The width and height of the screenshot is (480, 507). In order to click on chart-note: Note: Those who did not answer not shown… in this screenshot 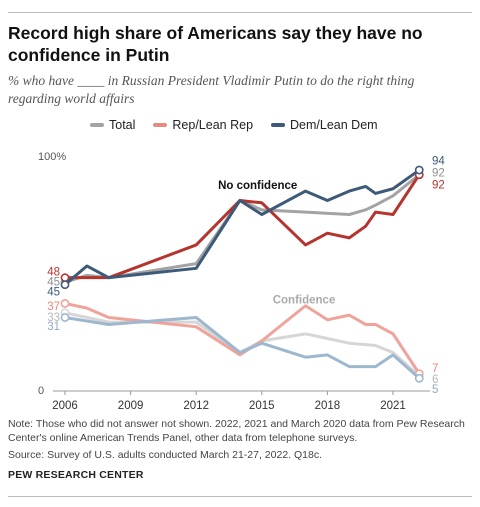, I will do `click(236, 431)`.